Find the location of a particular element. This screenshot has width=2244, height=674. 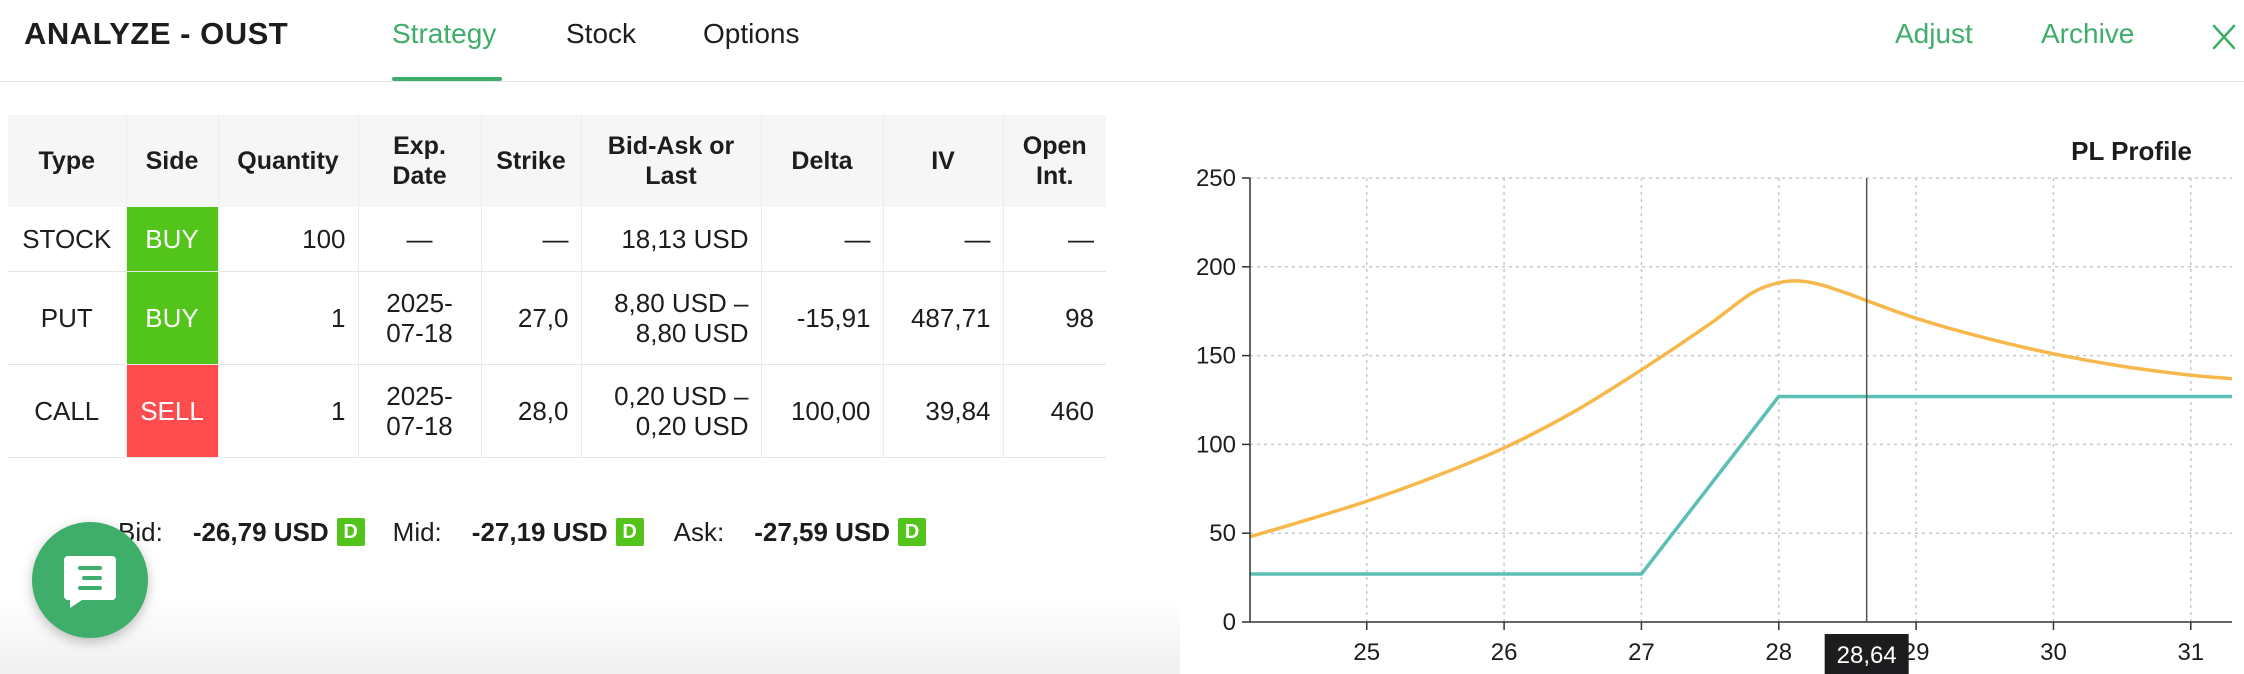

mid-label: Mid: is located at coordinates (417, 531).